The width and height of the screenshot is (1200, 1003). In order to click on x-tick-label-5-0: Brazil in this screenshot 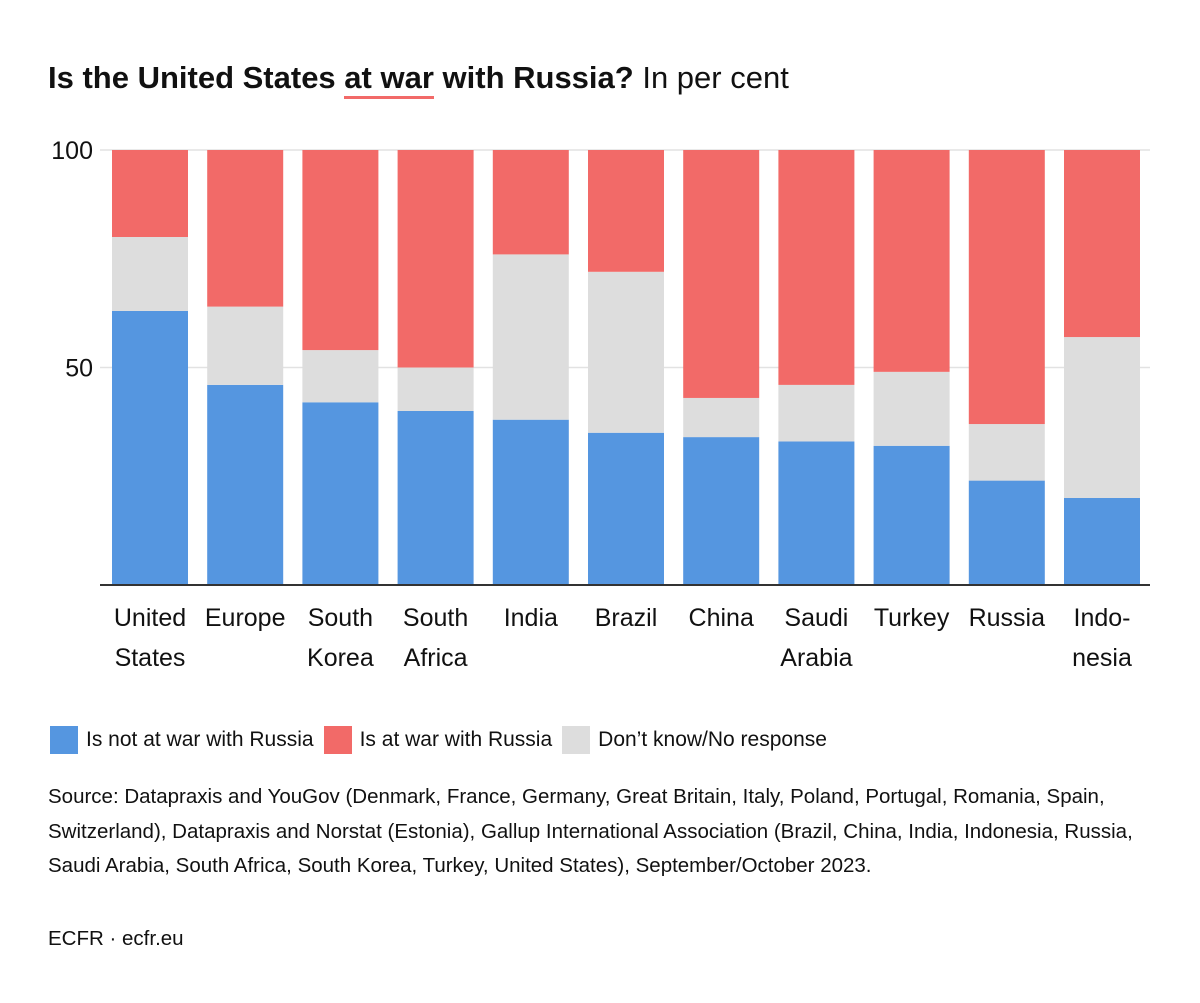, I will do `click(626, 618)`.